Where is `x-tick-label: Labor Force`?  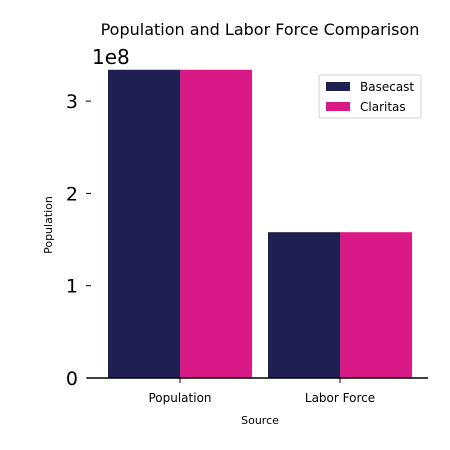
x-tick-label: Labor Force is located at coordinates (340, 398).